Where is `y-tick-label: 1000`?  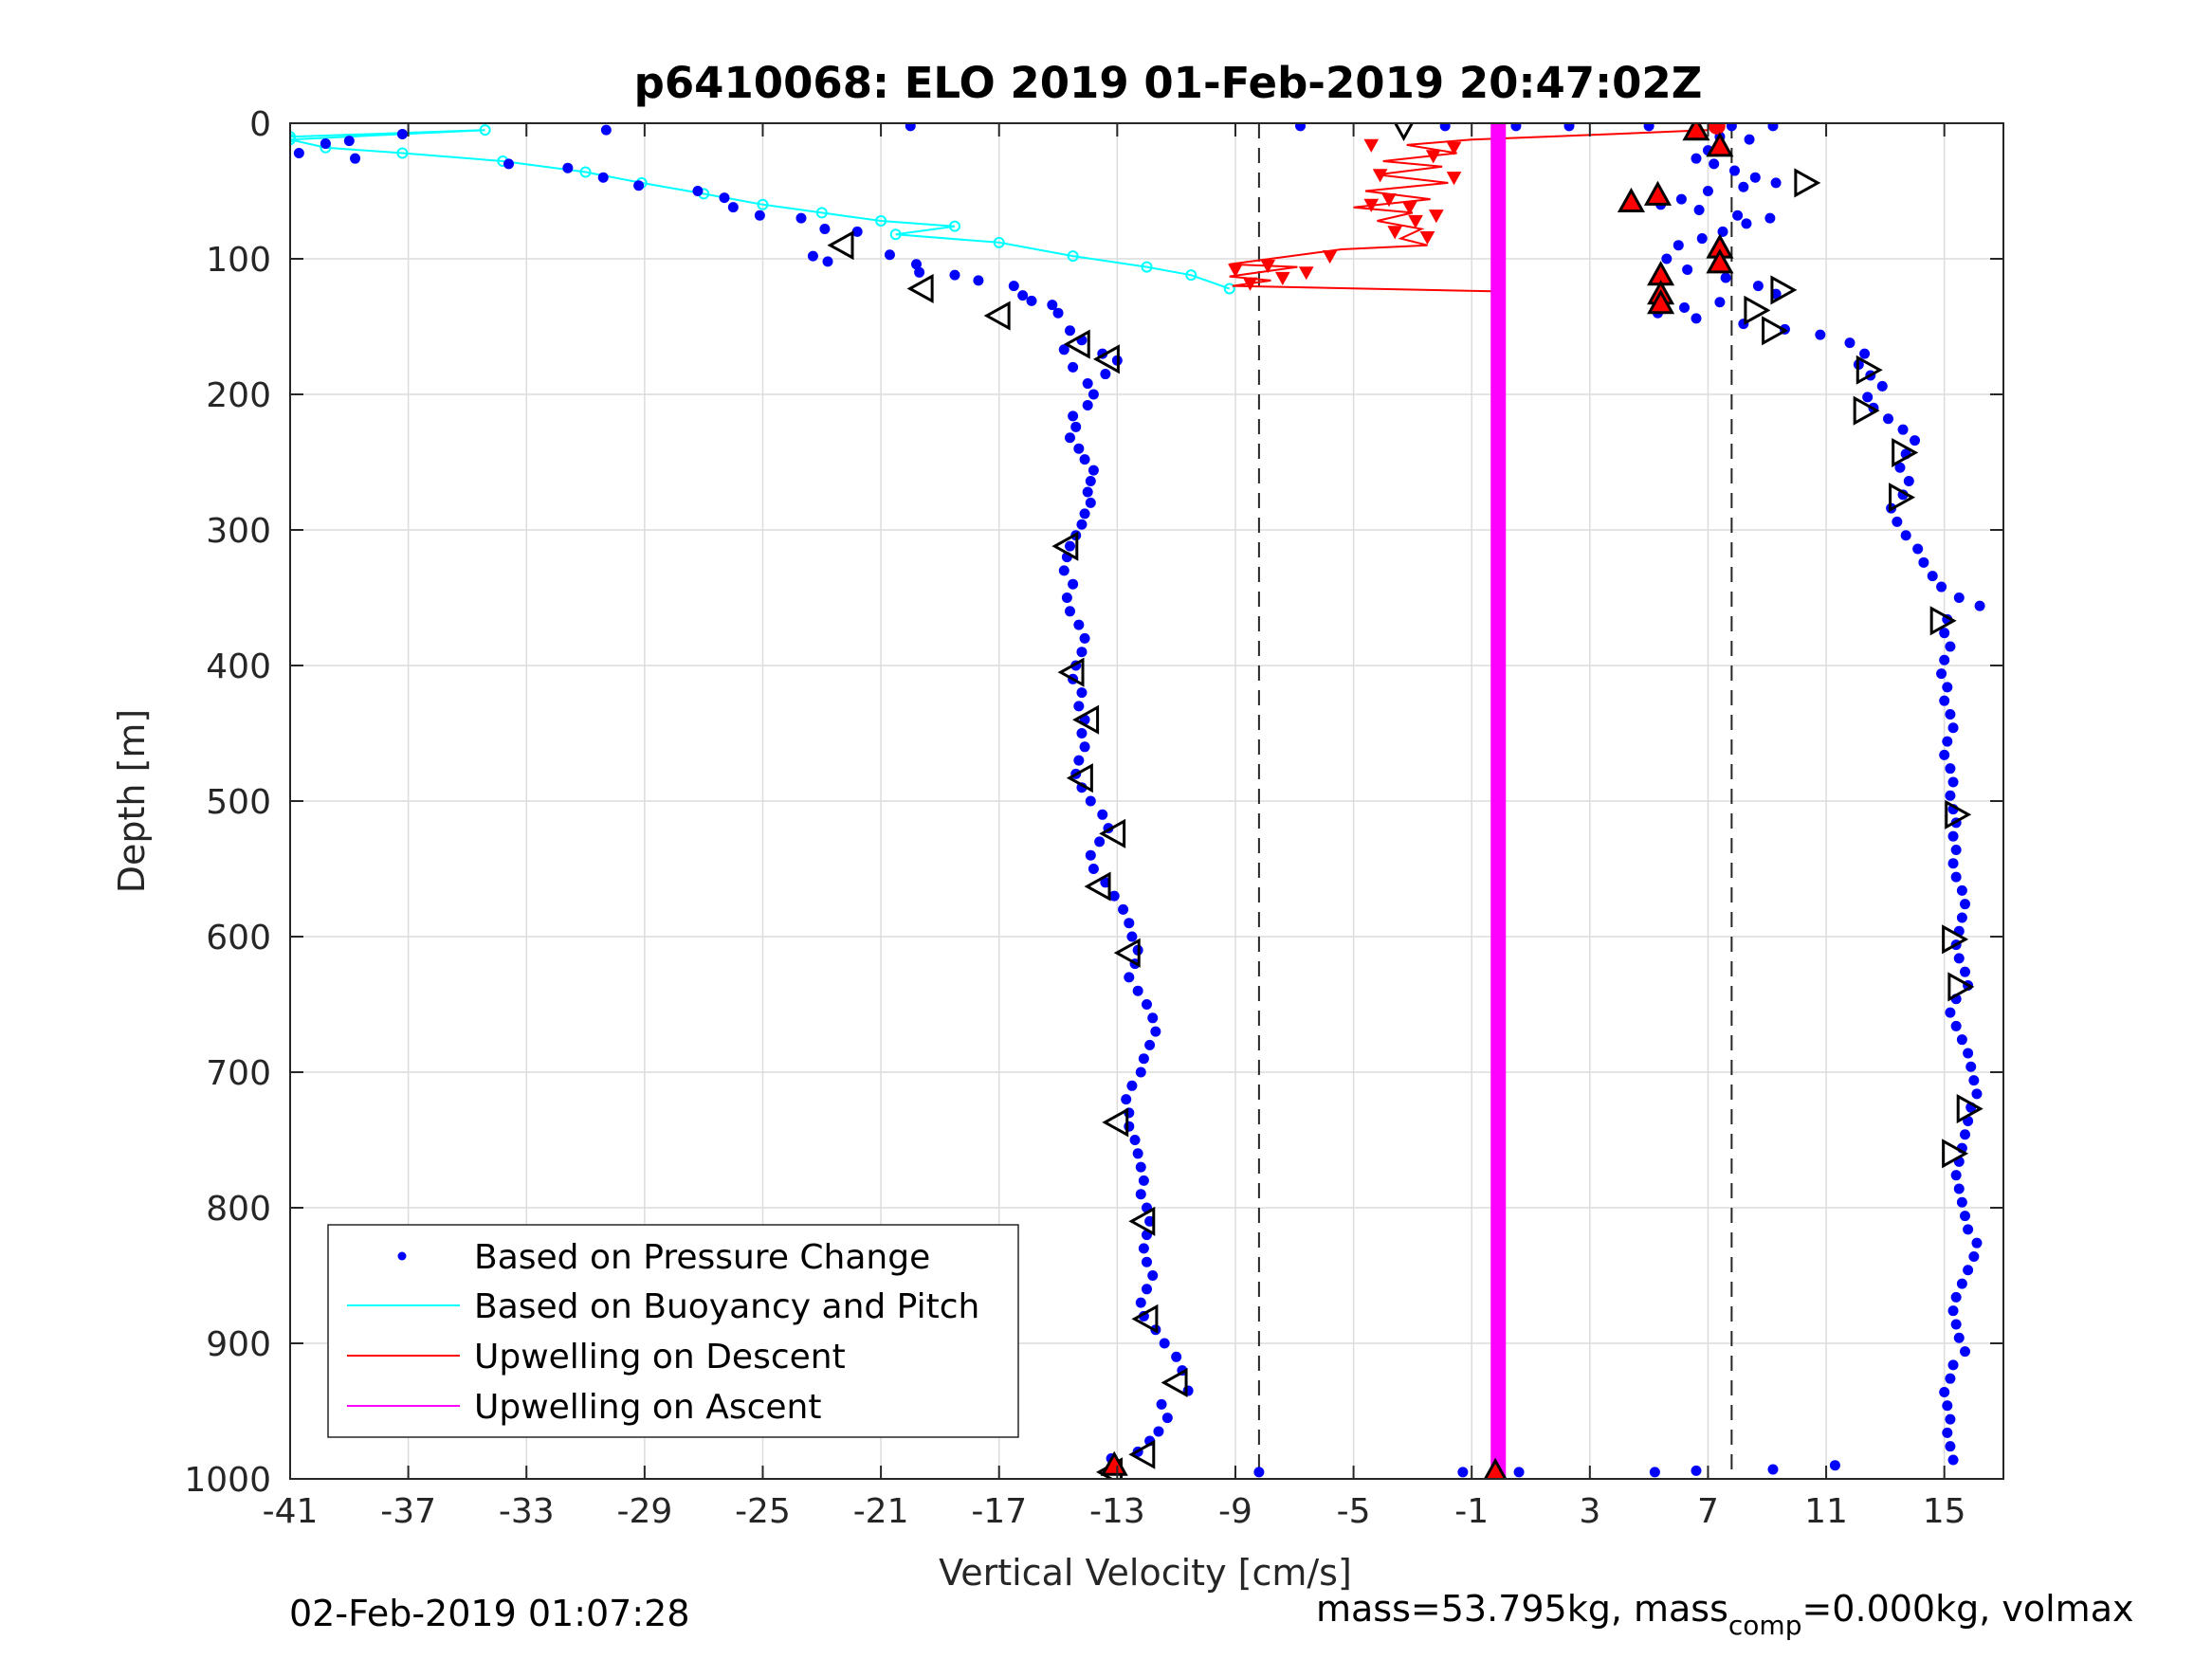
y-tick-label: 1000 is located at coordinates (227, 1480).